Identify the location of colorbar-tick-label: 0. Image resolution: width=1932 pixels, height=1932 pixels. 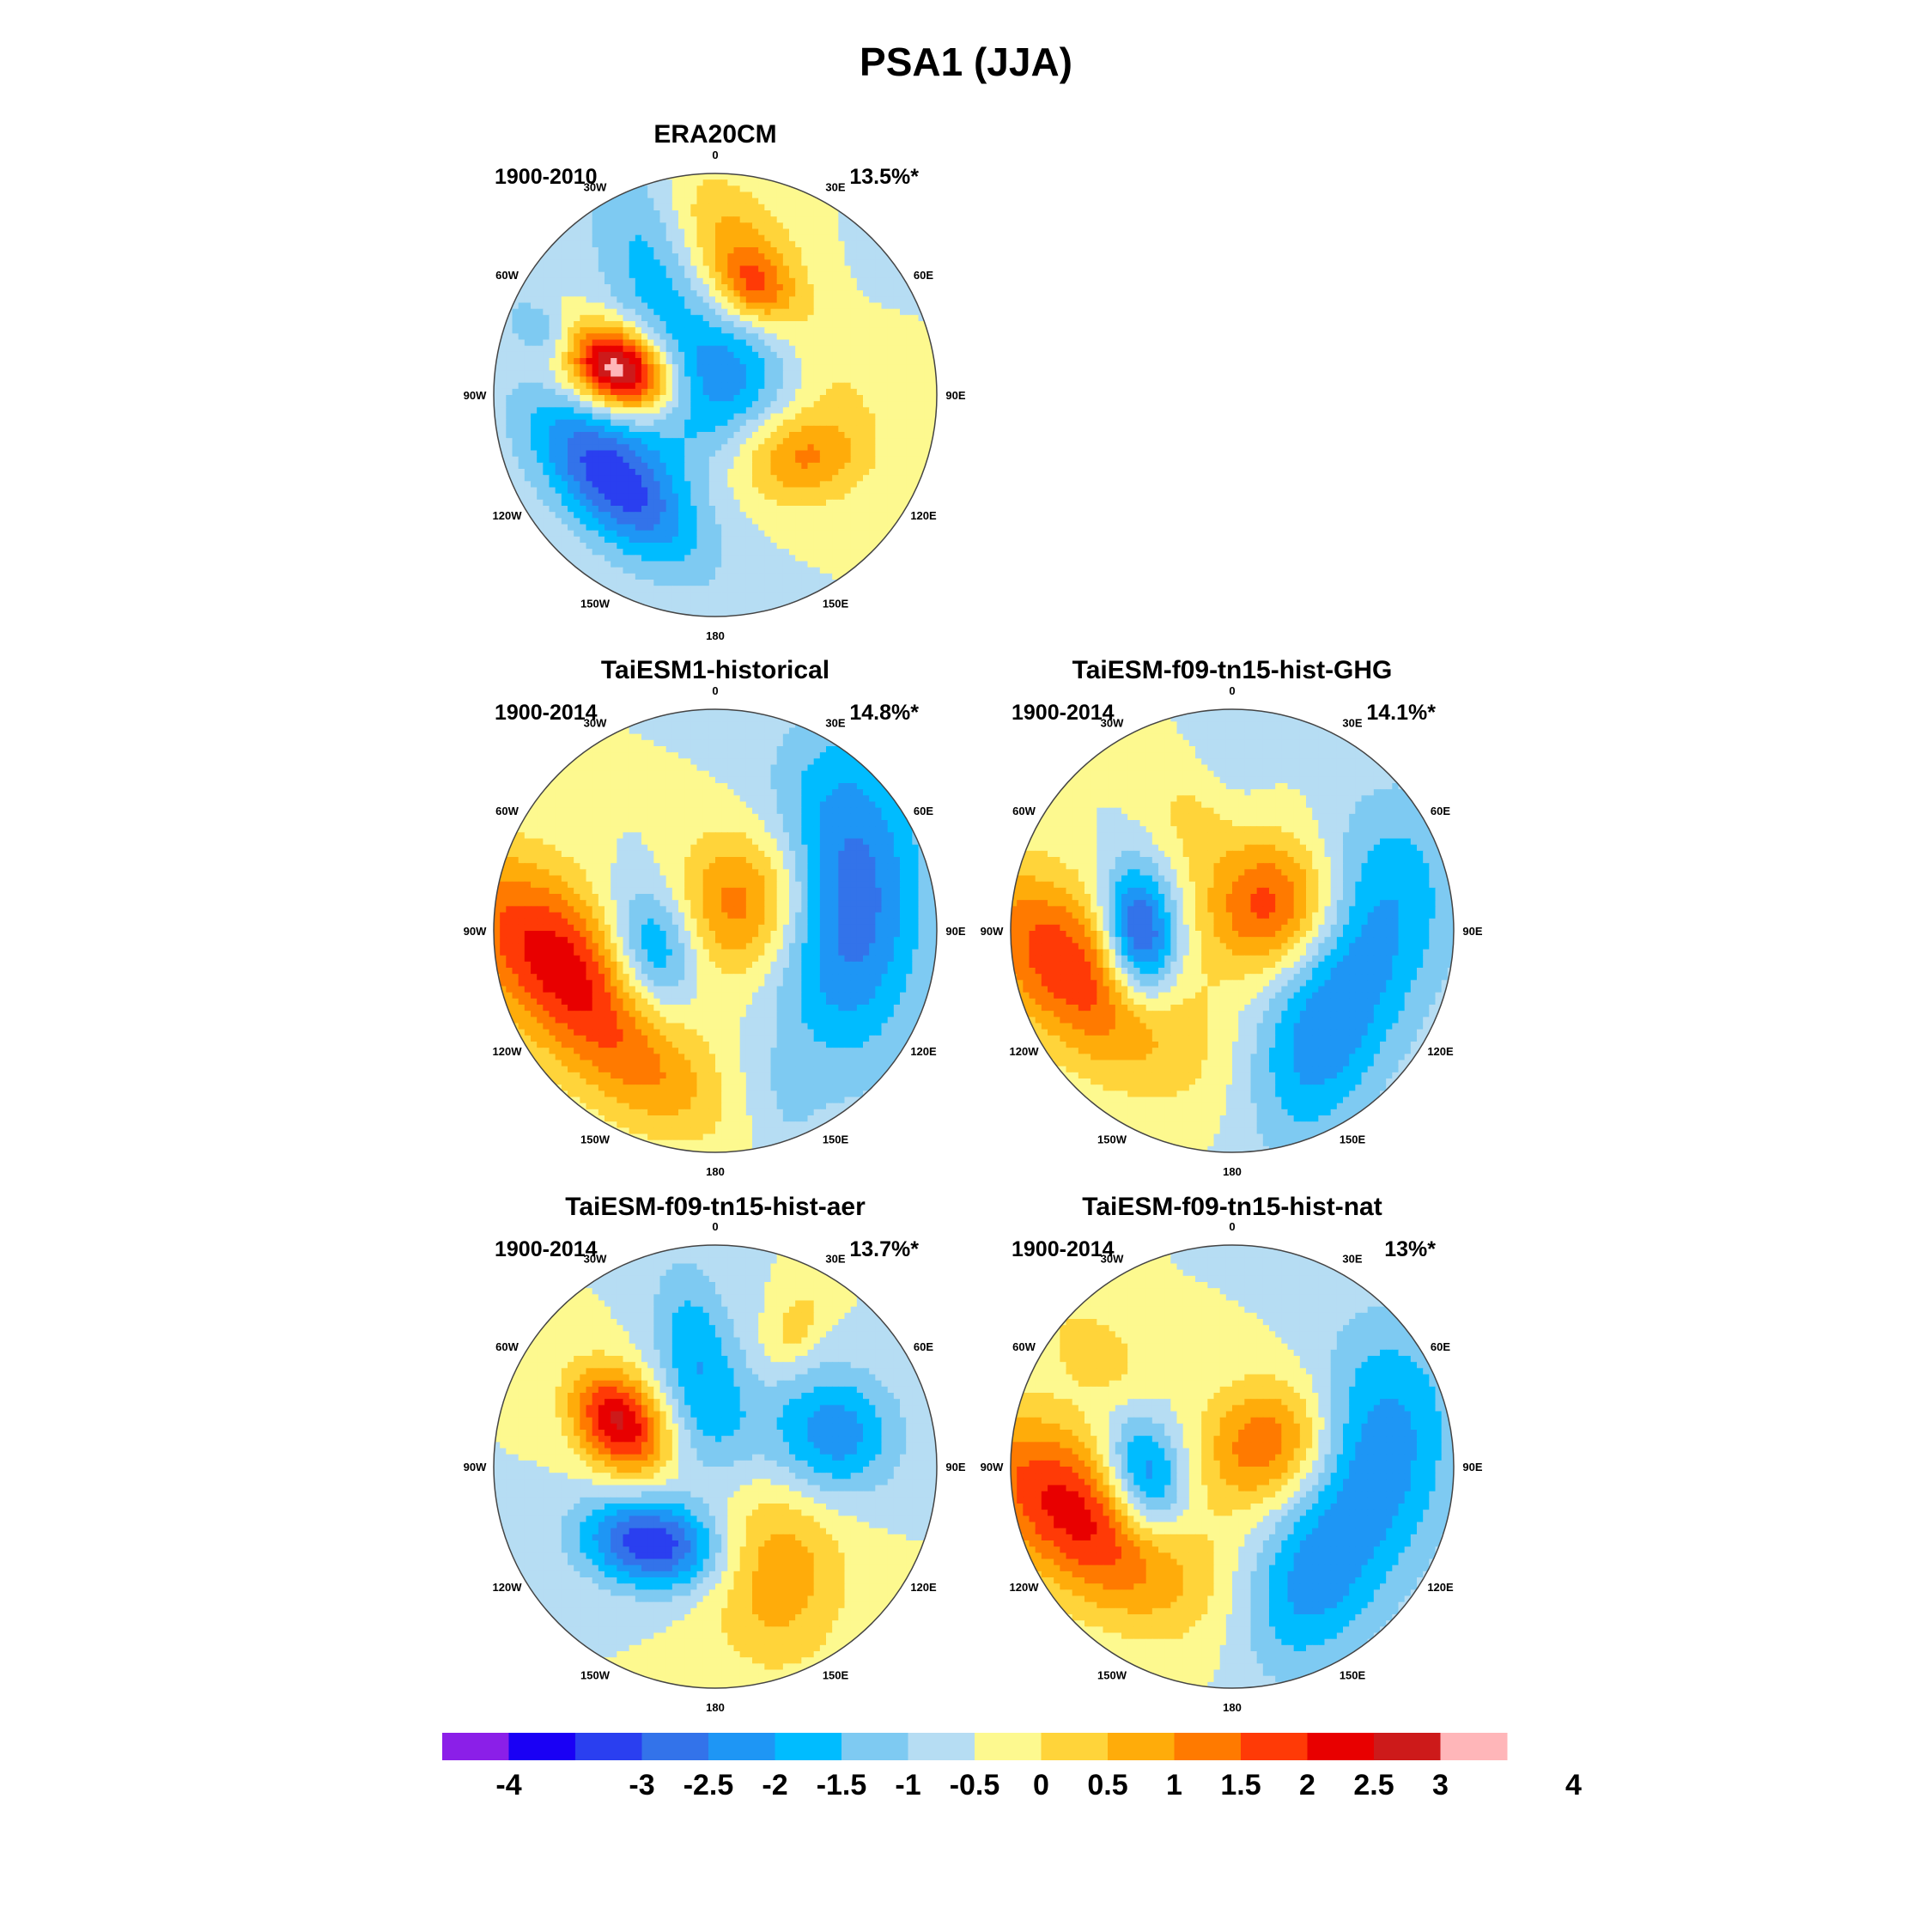
(1041, 1785).